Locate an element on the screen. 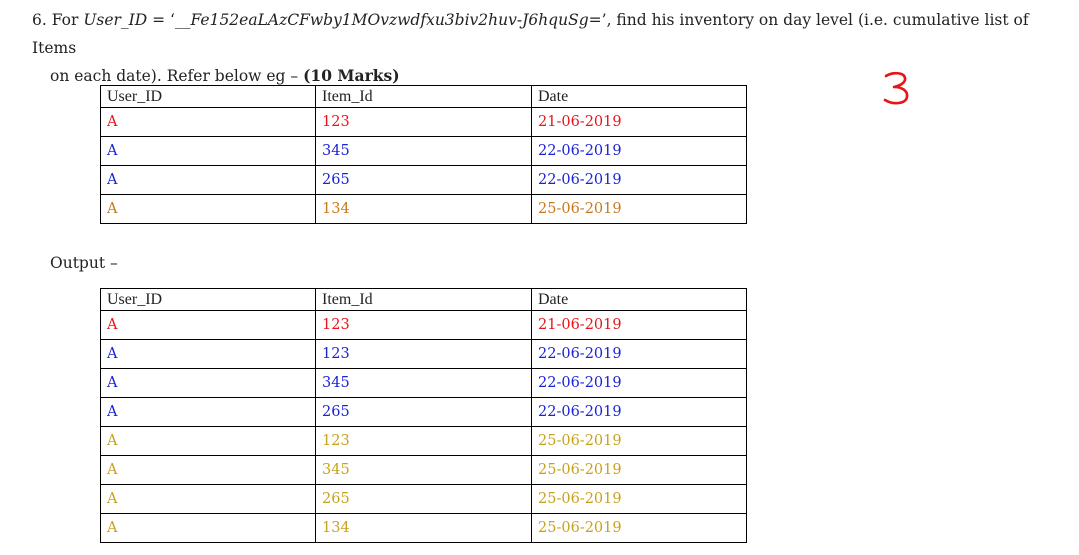 This screenshot has height=555, width=1079. question-number: 6. is located at coordinates (39, 20).